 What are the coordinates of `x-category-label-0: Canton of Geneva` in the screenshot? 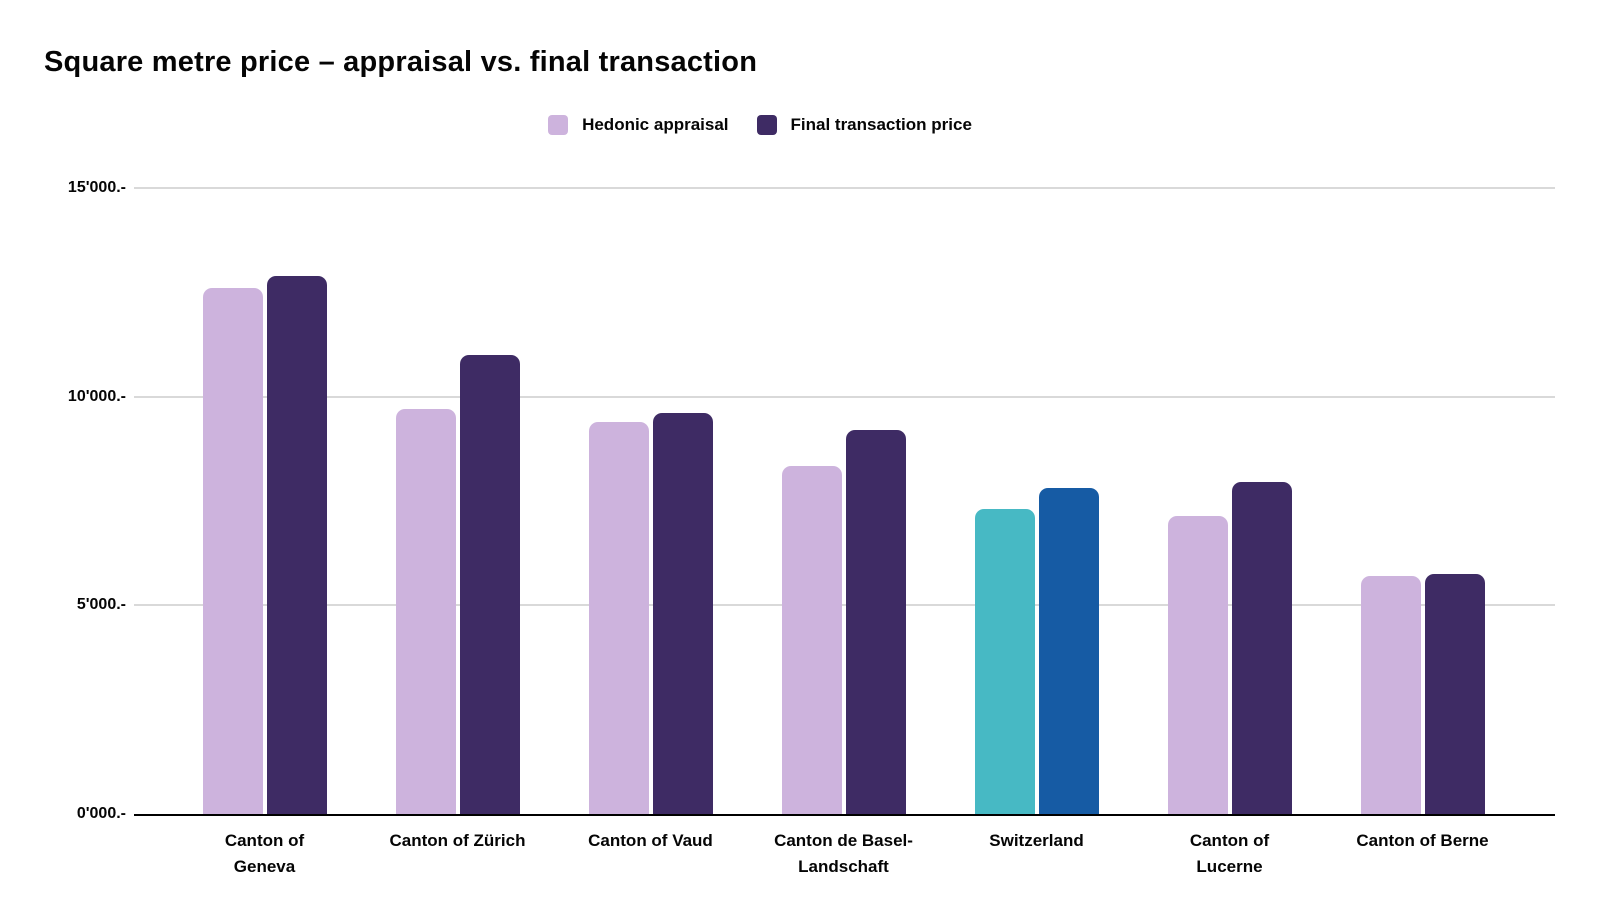 It's located at (264, 854).